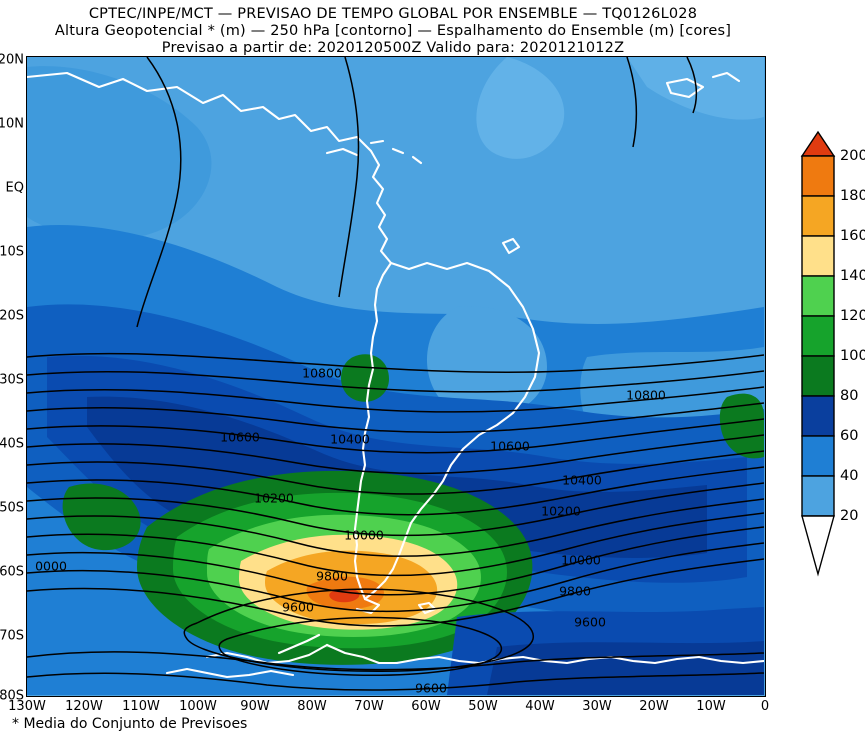 The height and width of the screenshot is (741, 865). I want to click on x-tick-label: 70W, so click(369, 706).